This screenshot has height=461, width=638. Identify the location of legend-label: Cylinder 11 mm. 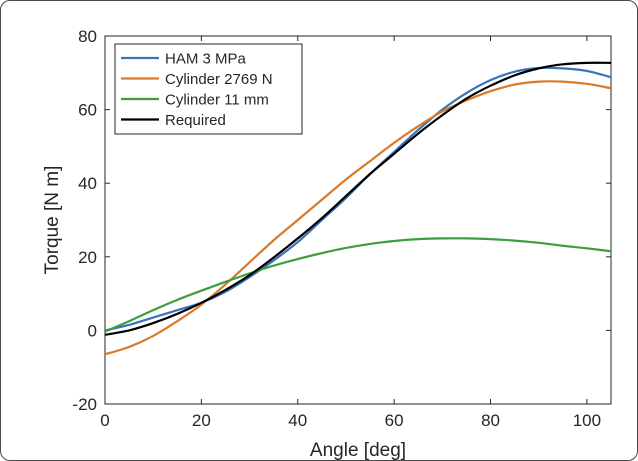
(217, 100).